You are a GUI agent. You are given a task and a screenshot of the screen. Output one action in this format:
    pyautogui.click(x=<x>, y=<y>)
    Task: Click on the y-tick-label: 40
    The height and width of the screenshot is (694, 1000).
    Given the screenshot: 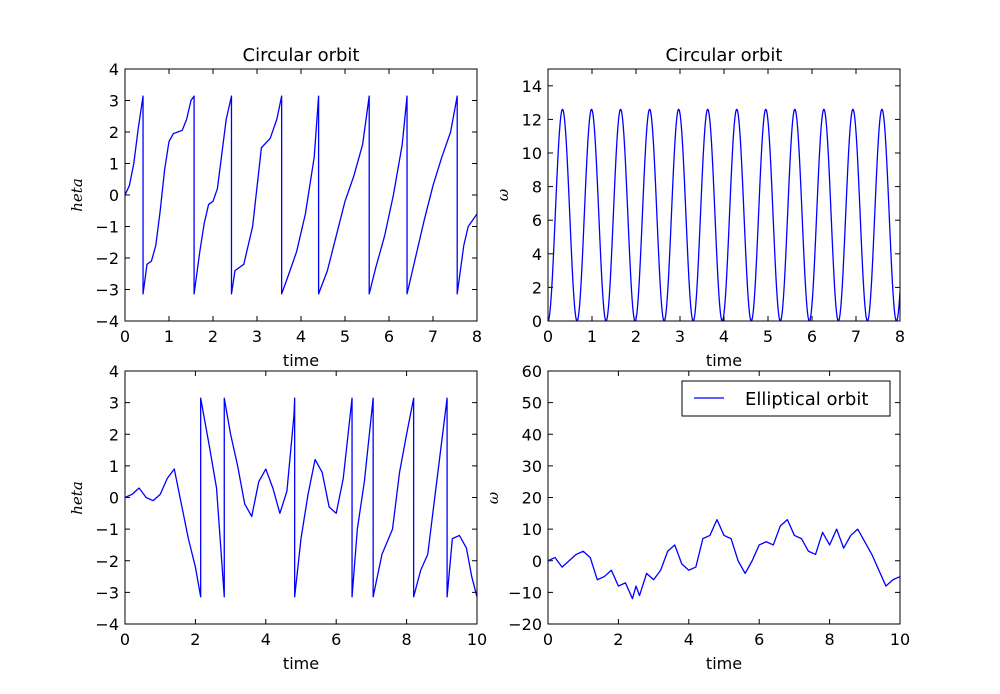 What is the action you would take?
    pyautogui.click(x=532, y=434)
    